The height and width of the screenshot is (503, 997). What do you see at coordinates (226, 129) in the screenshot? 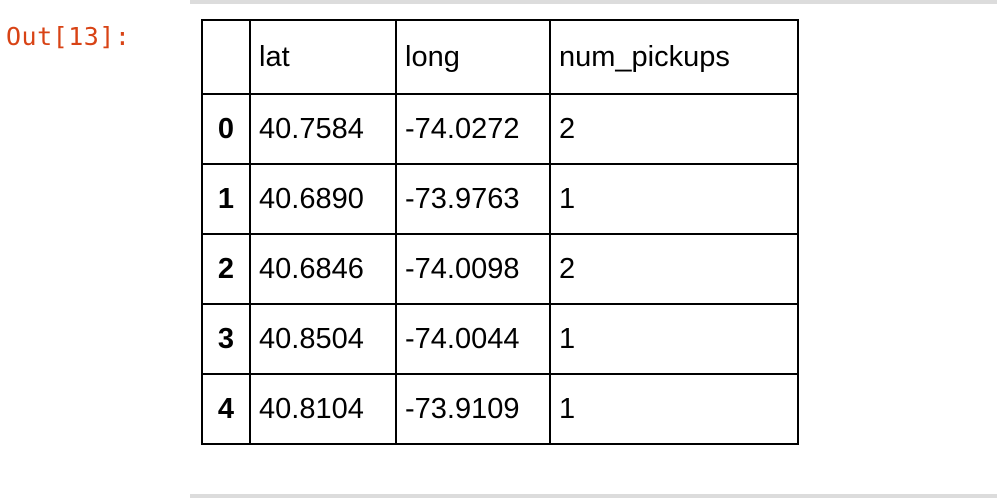
I see `row-index: 0` at bounding box center [226, 129].